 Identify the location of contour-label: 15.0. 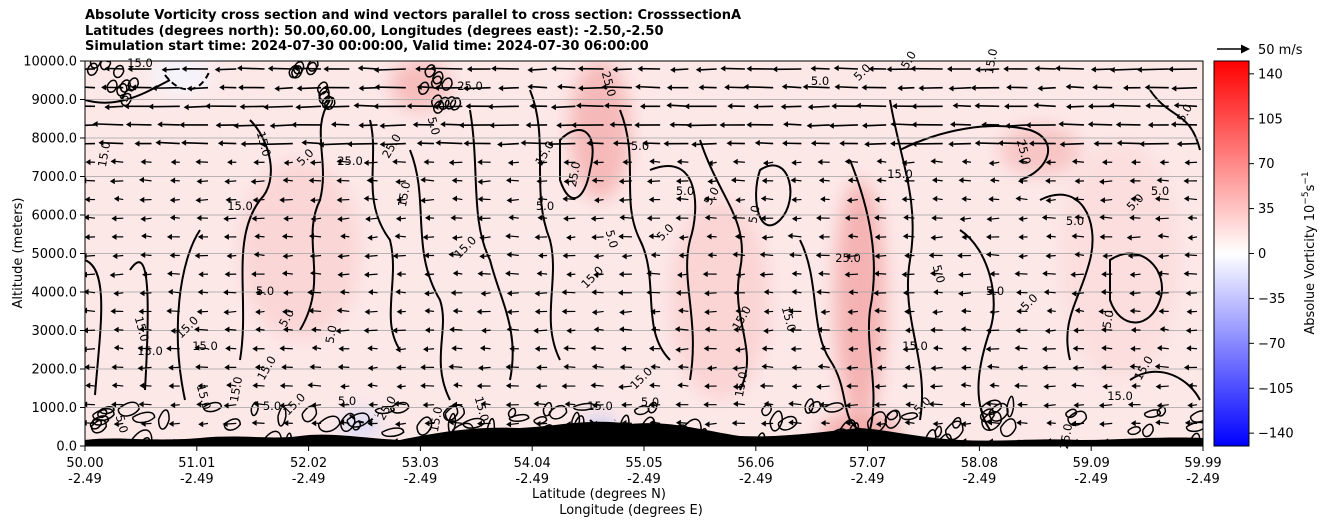
(741, 384).